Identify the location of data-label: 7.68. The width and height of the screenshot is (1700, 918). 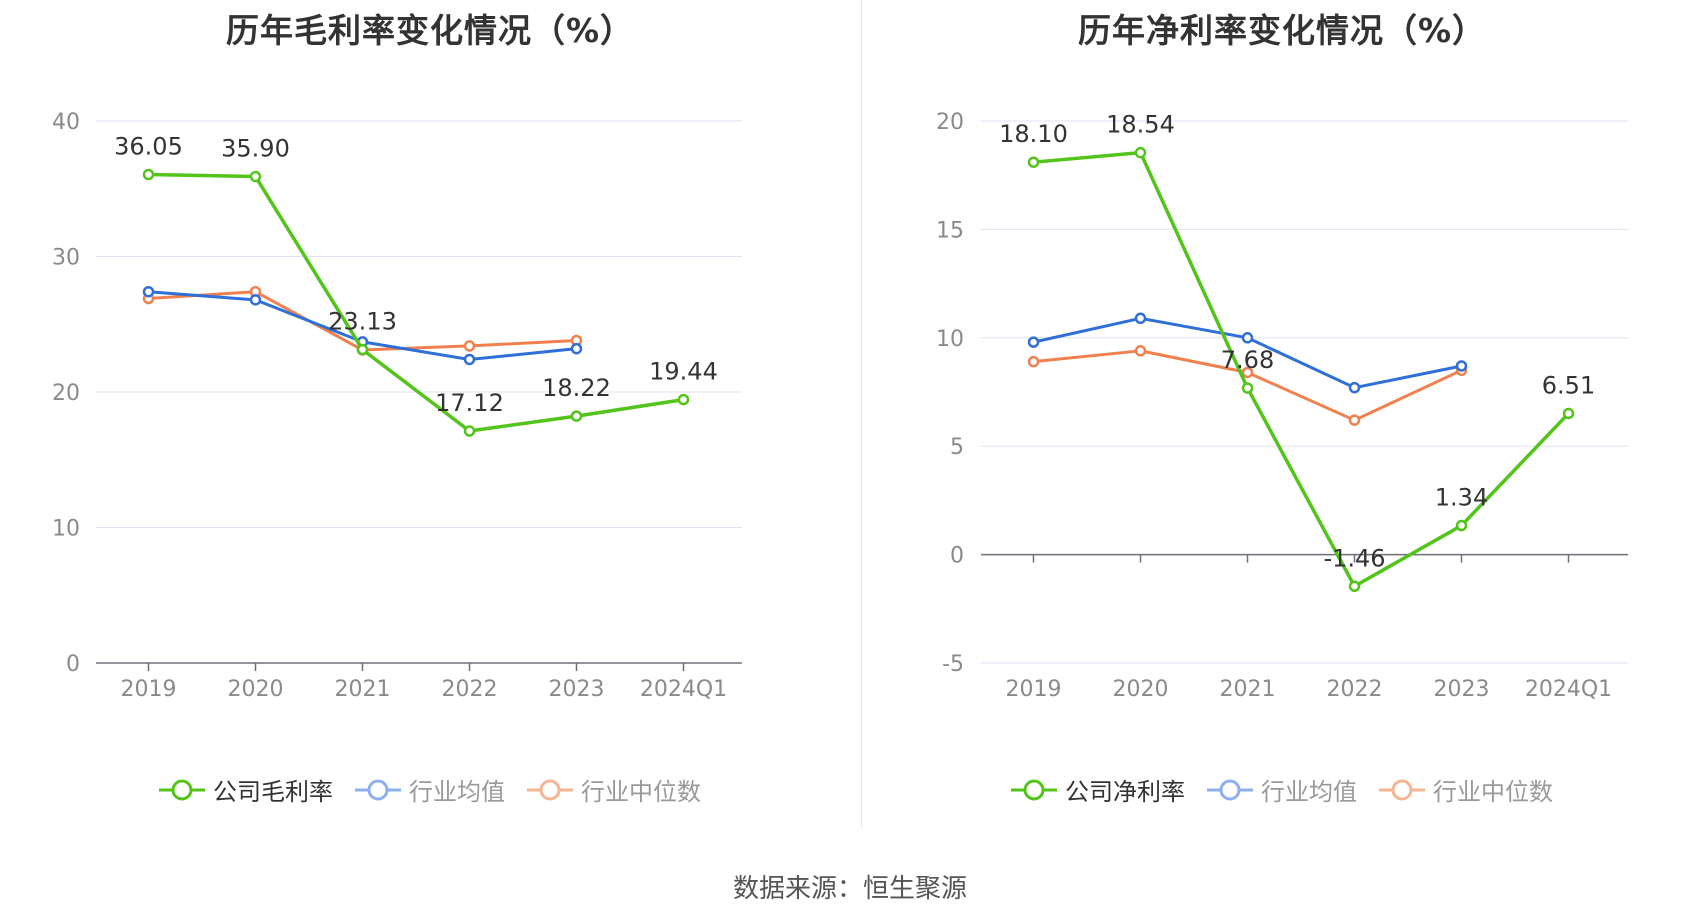
(1247, 360).